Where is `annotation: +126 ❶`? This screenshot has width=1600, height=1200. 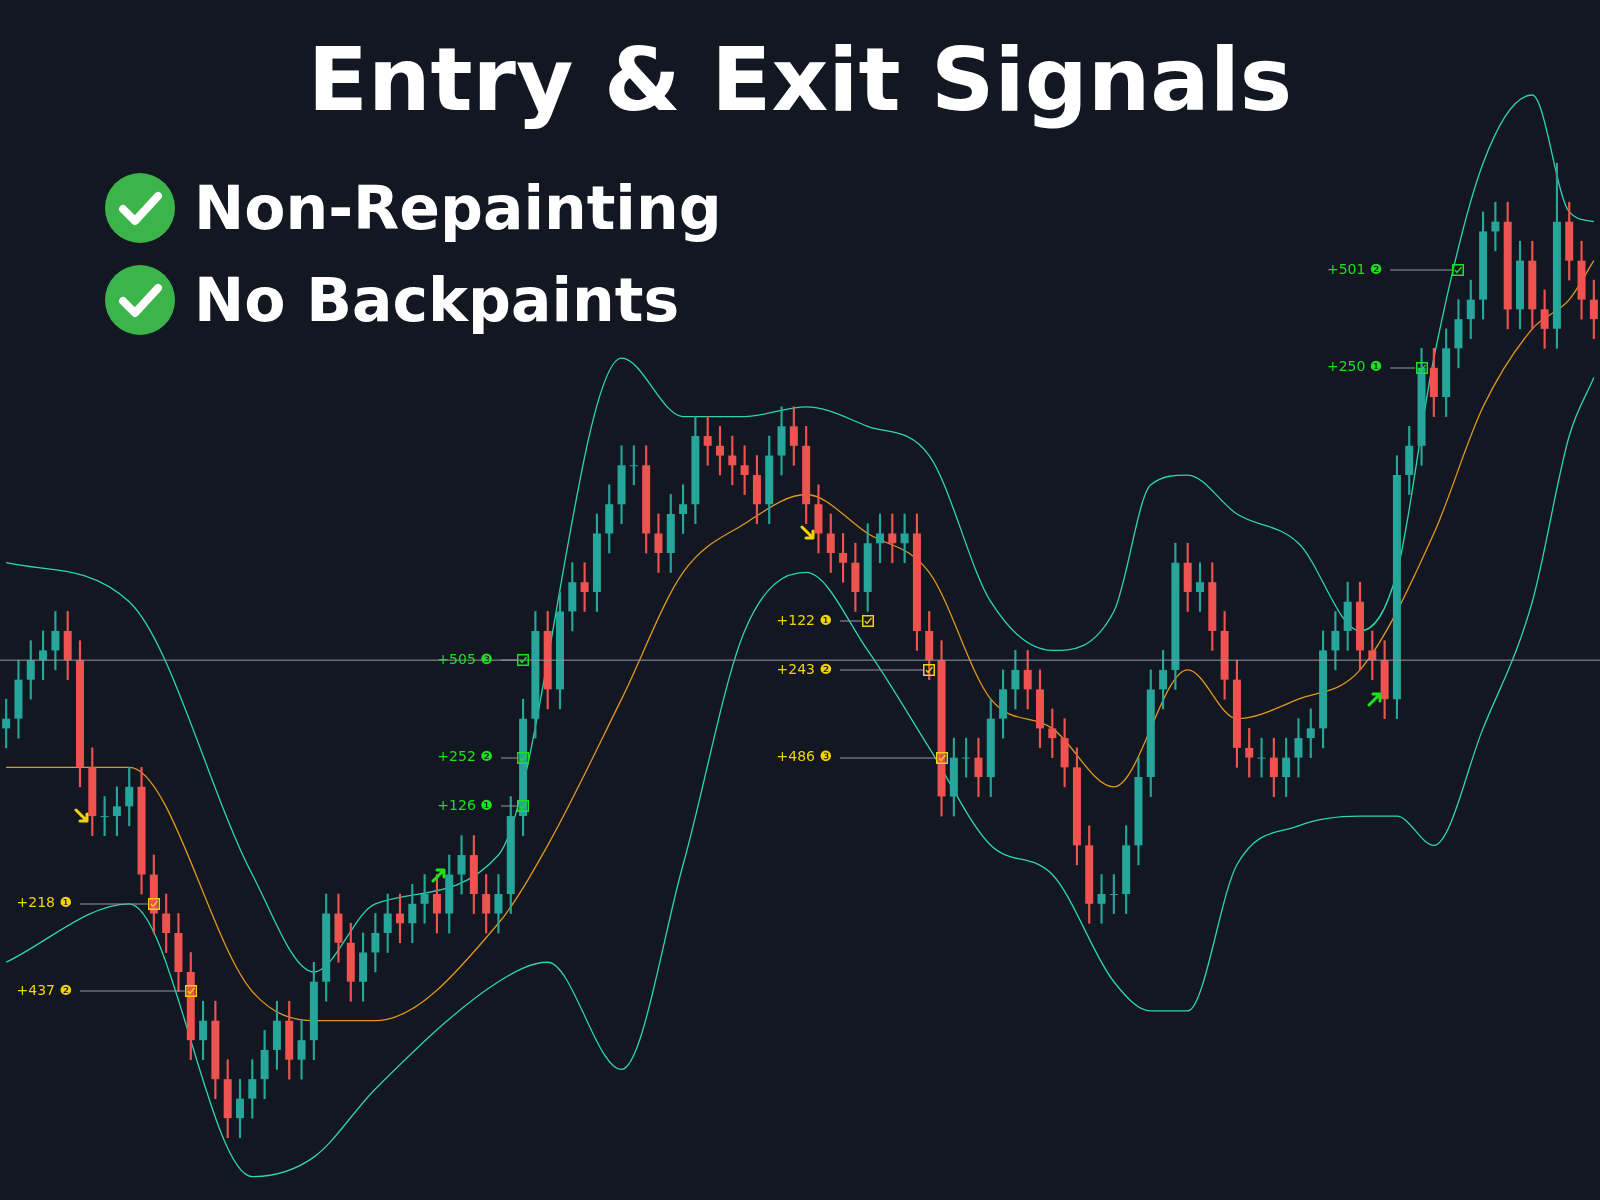
annotation: +126 ❶ is located at coordinates (465, 804).